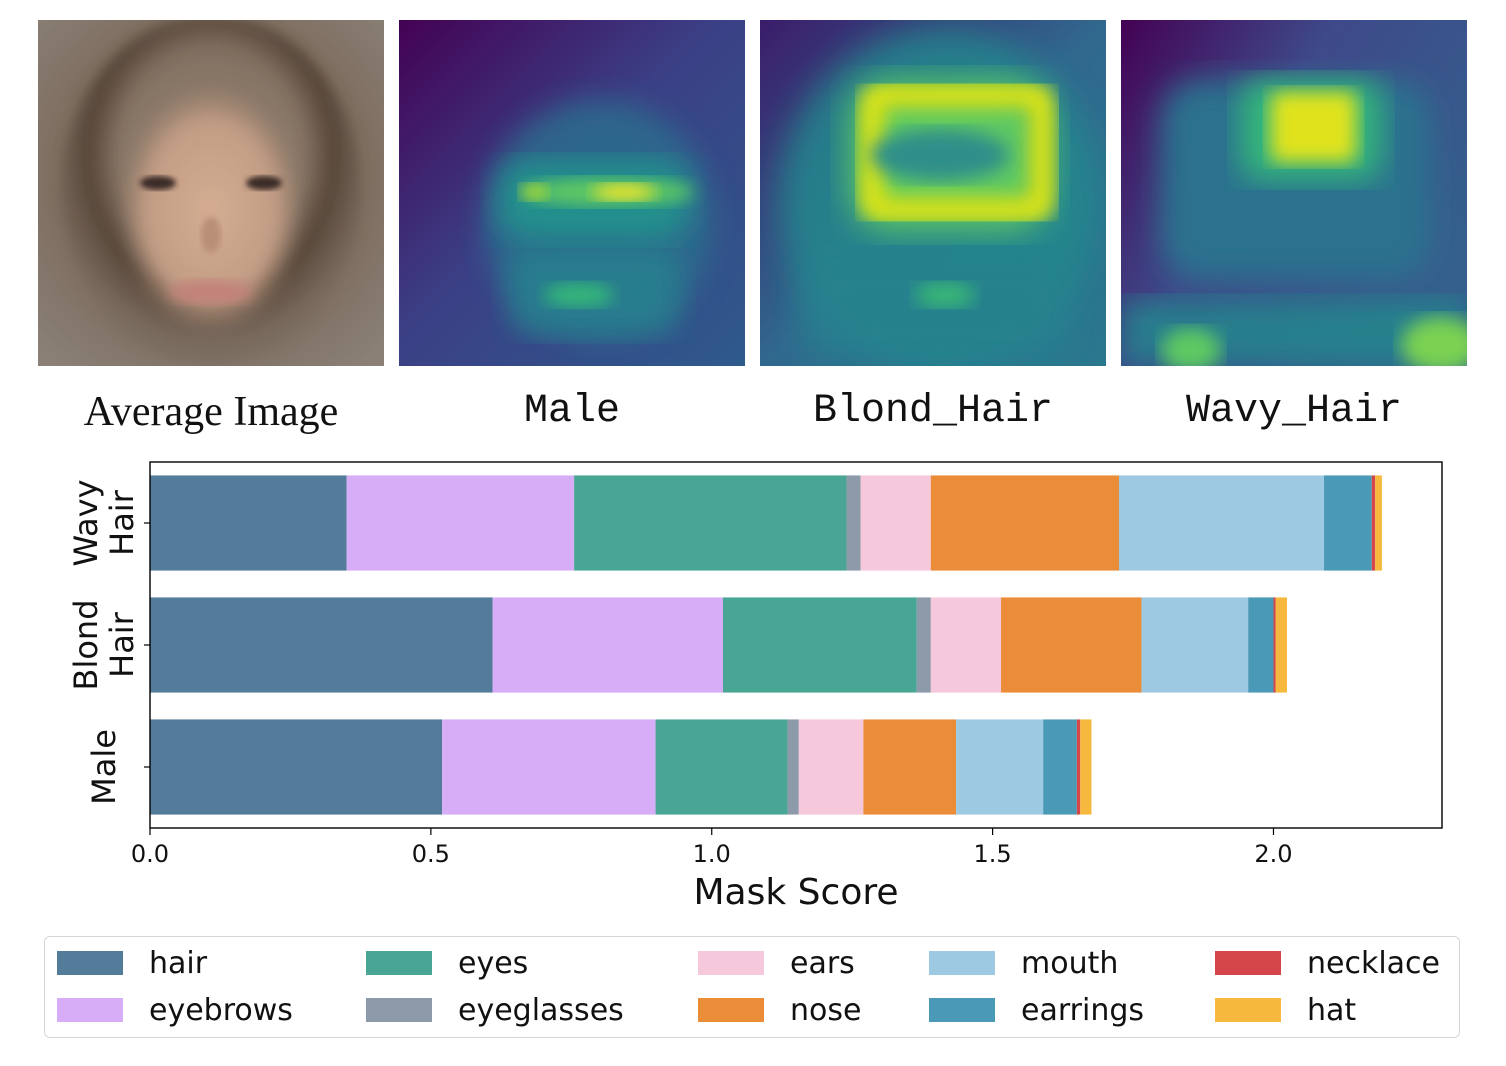 The height and width of the screenshot is (1066, 1506). I want to click on legend-item-eyebrows: eyebrows, so click(175, 1010).